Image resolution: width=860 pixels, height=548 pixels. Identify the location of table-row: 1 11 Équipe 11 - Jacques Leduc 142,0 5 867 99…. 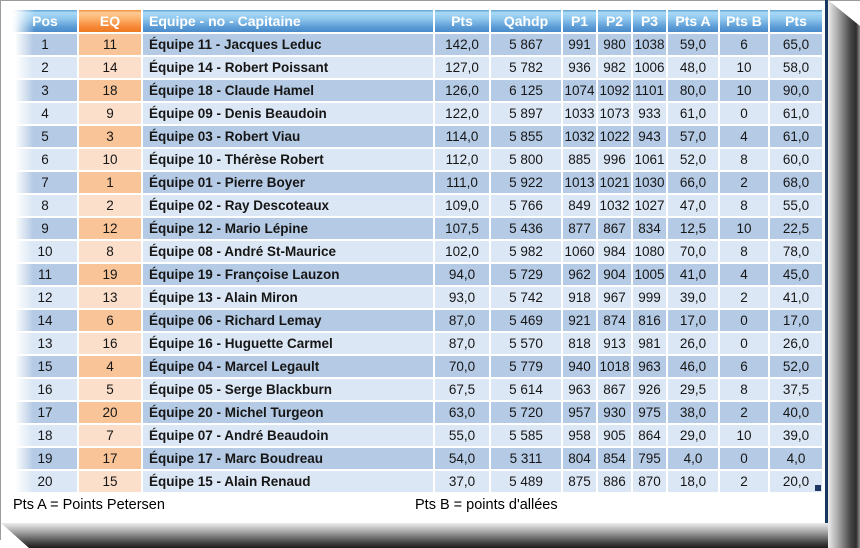
(417, 44).